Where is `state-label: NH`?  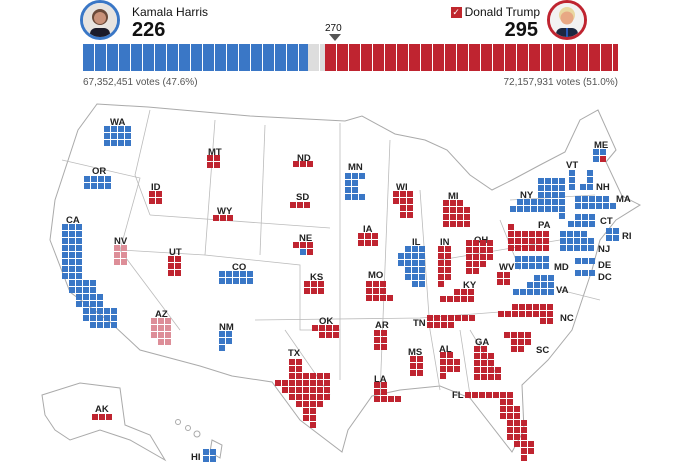
state-label: NH is located at coordinates (603, 187).